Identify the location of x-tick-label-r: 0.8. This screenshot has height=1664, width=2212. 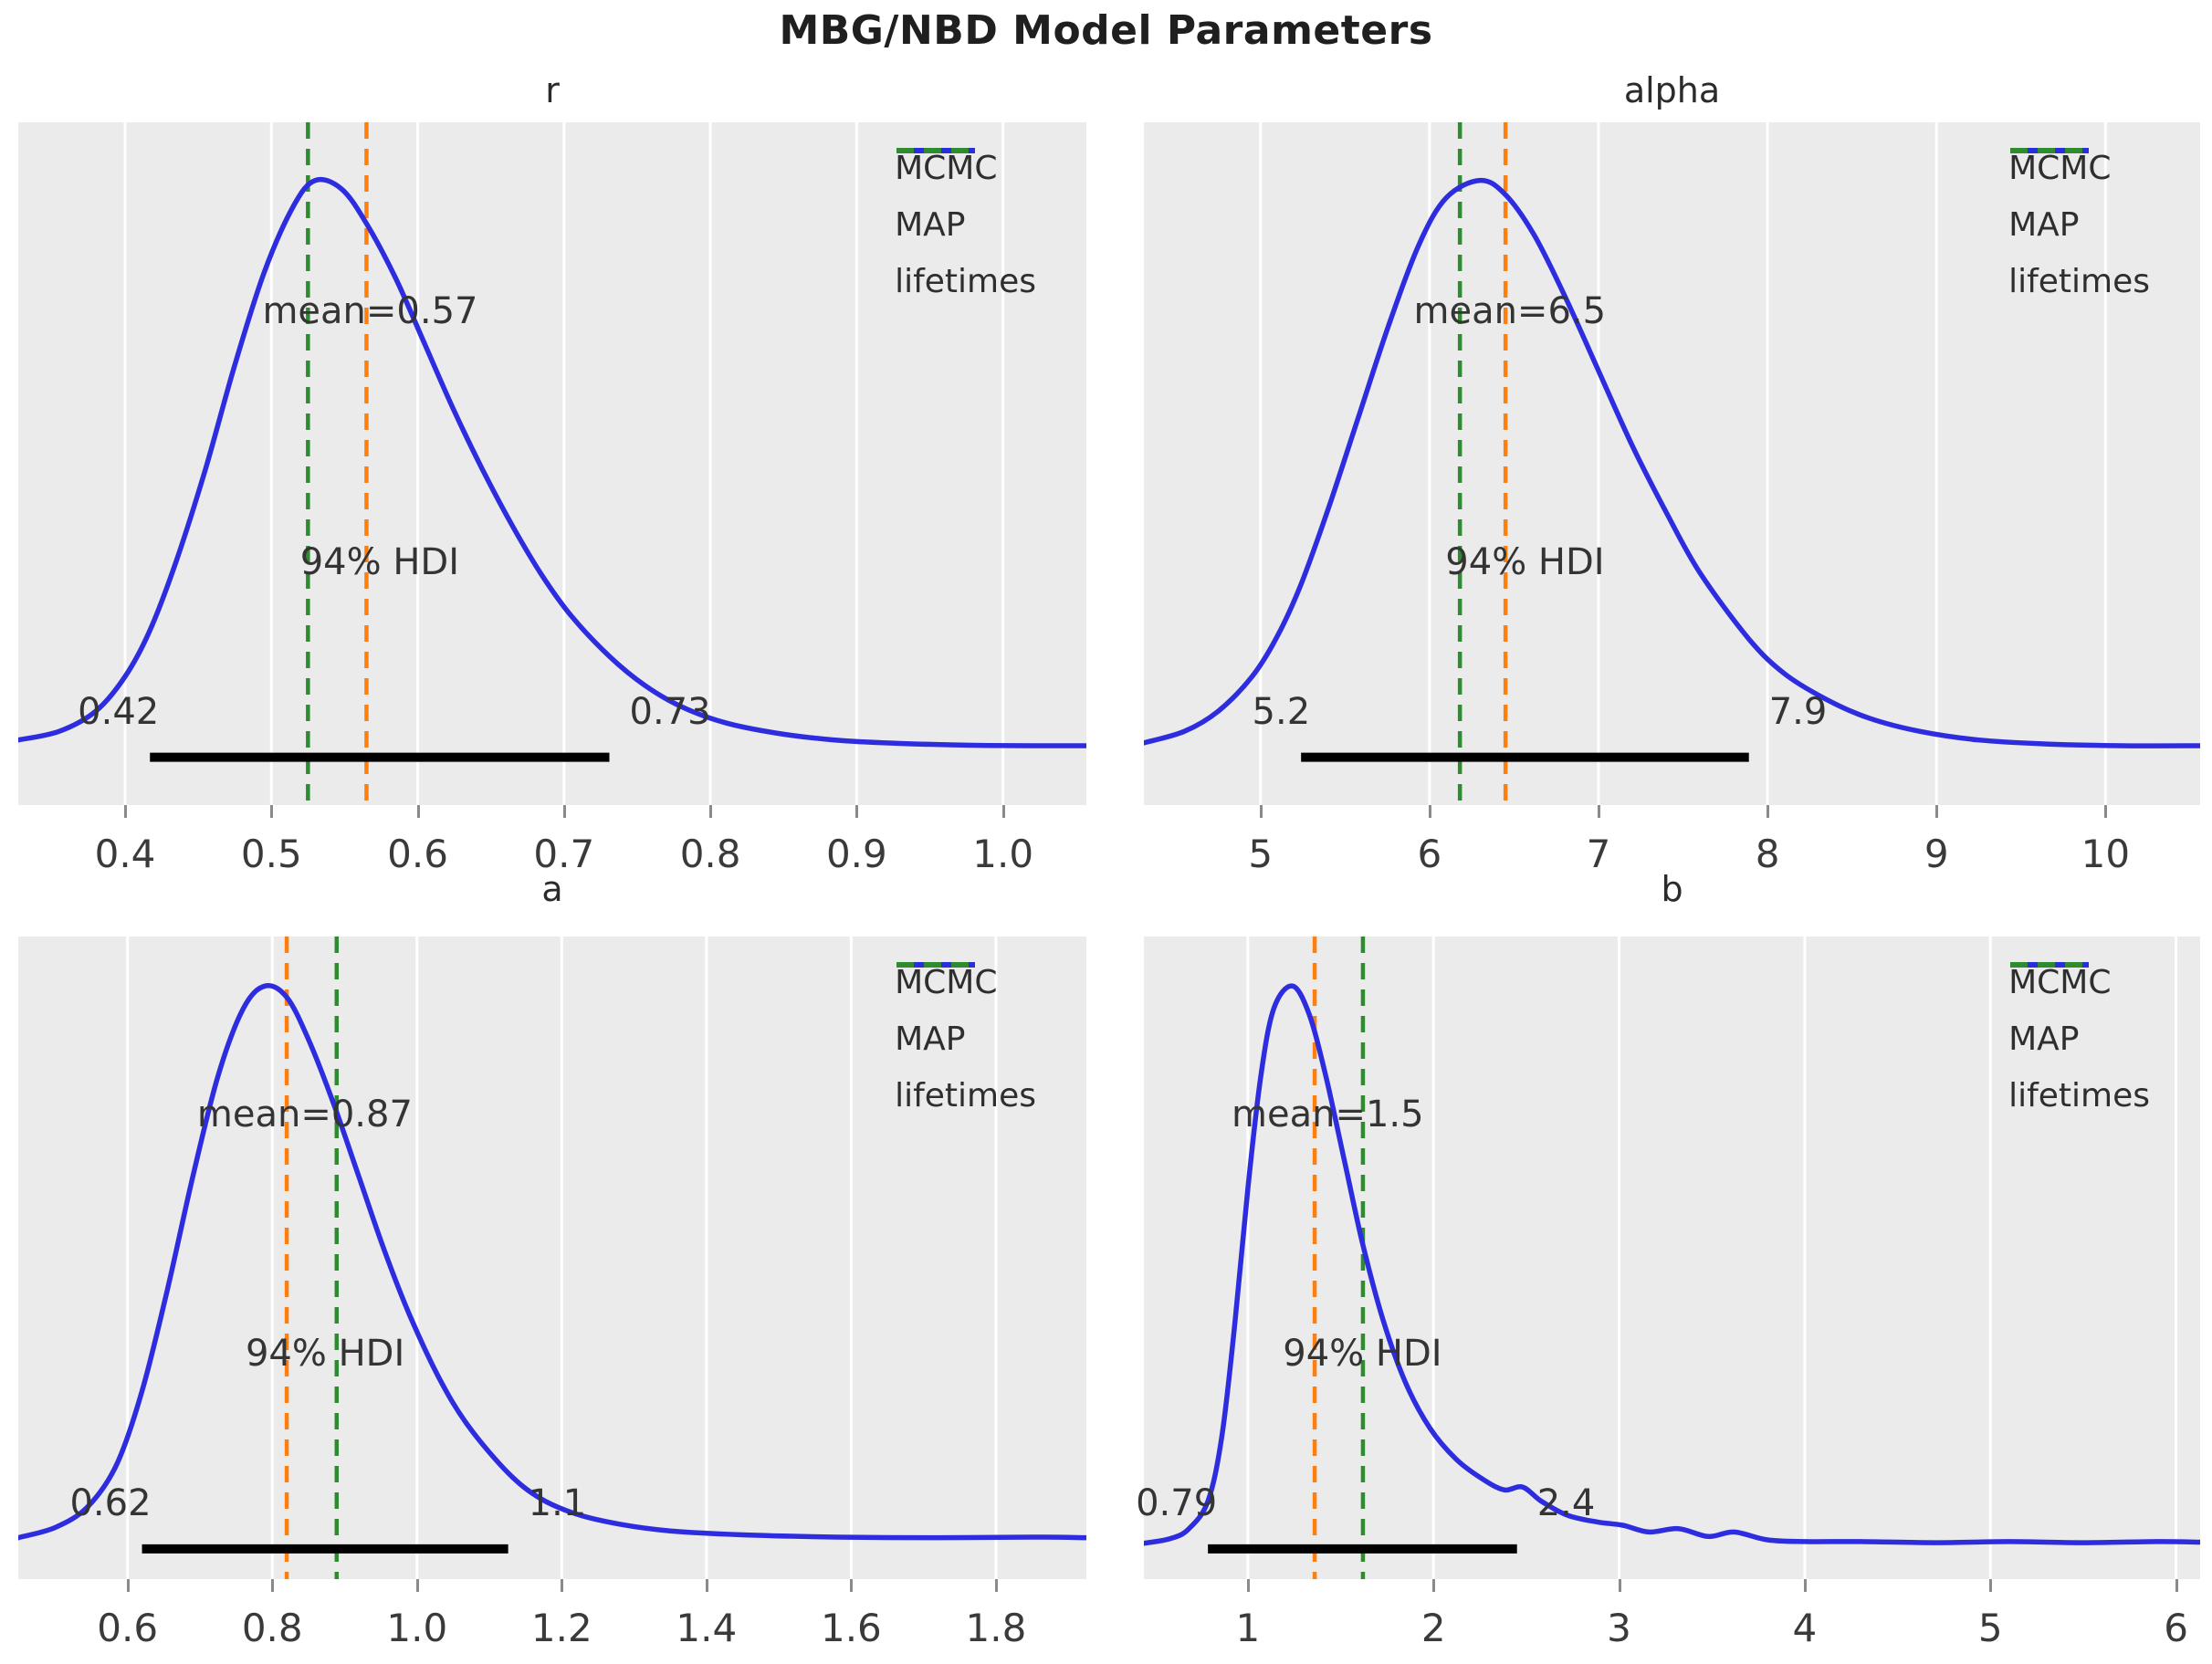
(710, 854).